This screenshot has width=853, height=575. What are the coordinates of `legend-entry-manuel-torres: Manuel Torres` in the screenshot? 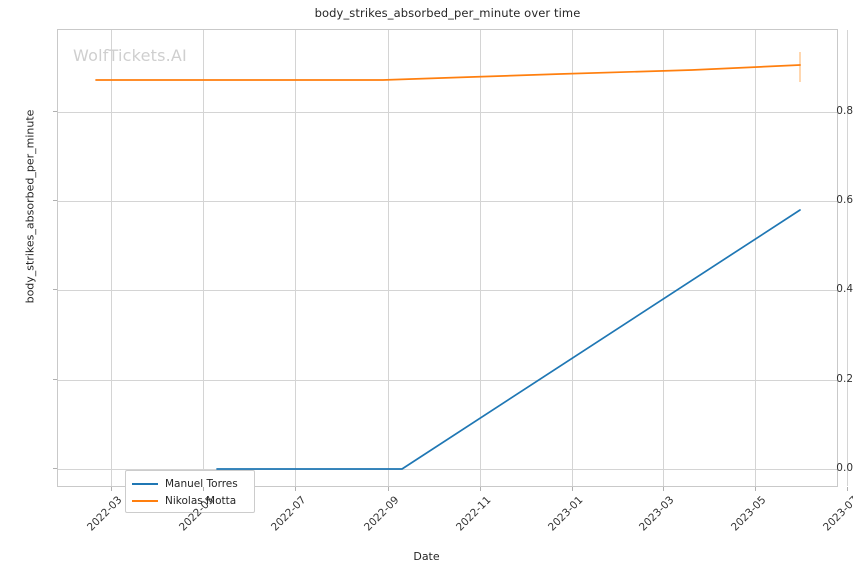 It's located at (190, 483).